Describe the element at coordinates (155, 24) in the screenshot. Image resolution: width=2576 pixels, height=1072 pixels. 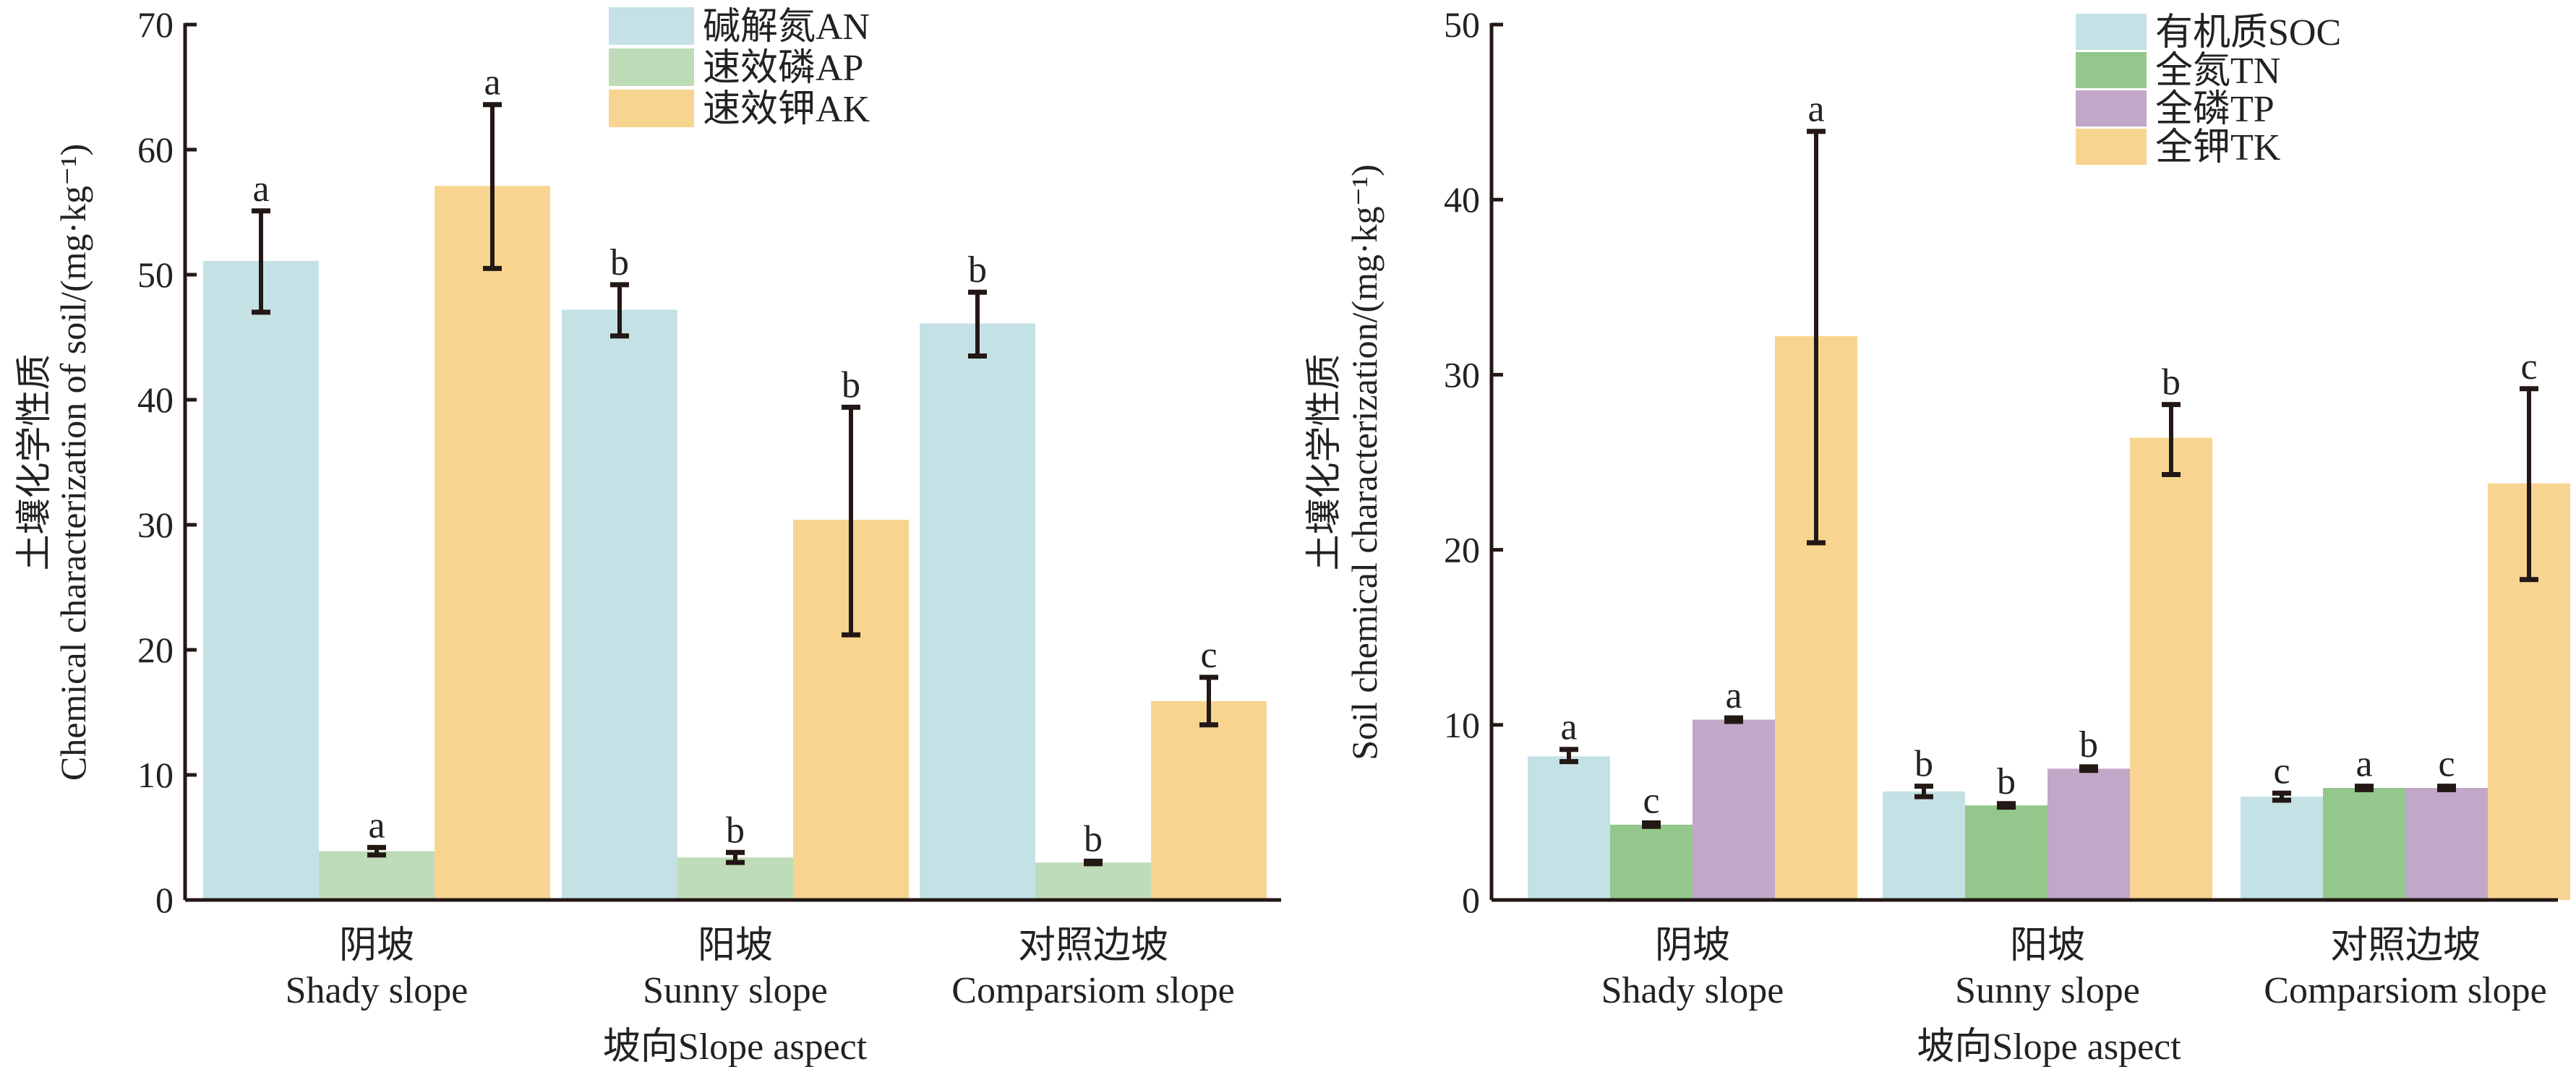
I see `y-tick-label: 70` at that location.